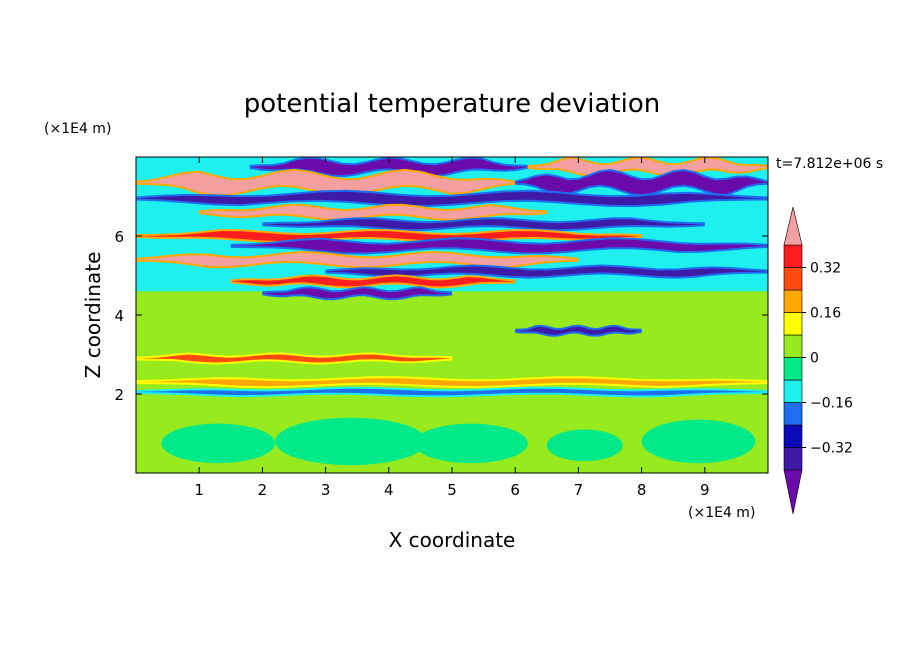  What do you see at coordinates (326, 490) in the screenshot?
I see `x-tick-label: 3` at bounding box center [326, 490].